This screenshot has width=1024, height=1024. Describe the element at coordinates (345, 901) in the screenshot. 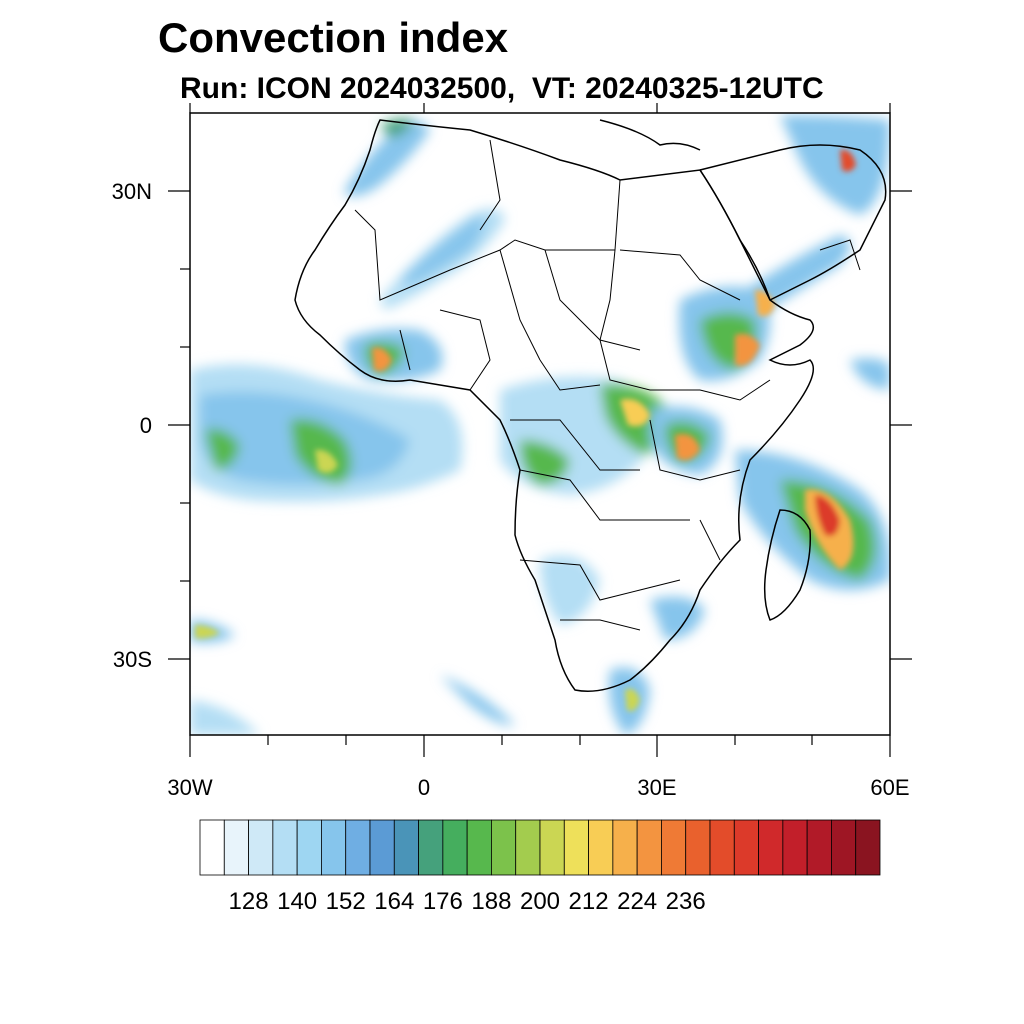

I see `colorbar-tick-label: 152` at that location.